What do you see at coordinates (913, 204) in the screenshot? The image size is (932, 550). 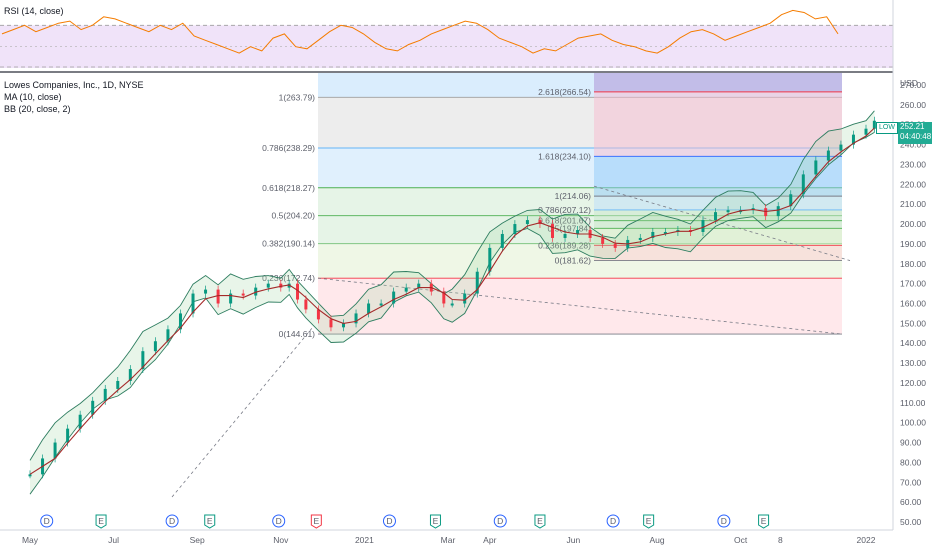 I see `price-tick-label: 210.00` at bounding box center [913, 204].